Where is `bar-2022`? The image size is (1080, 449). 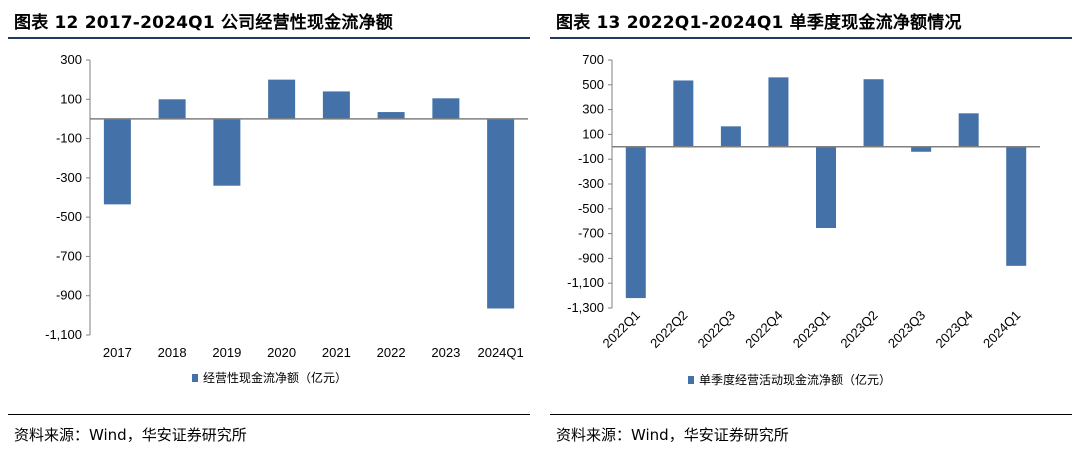
bar-2022 is located at coordinates (391, 115).